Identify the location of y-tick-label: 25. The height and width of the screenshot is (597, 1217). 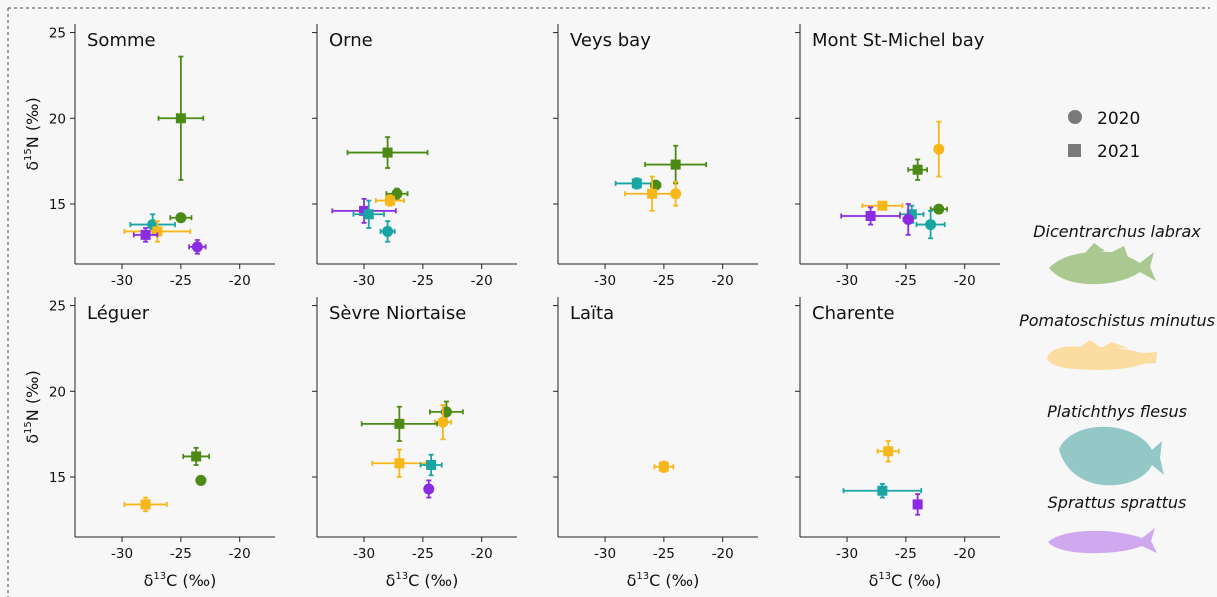
(57, 307).